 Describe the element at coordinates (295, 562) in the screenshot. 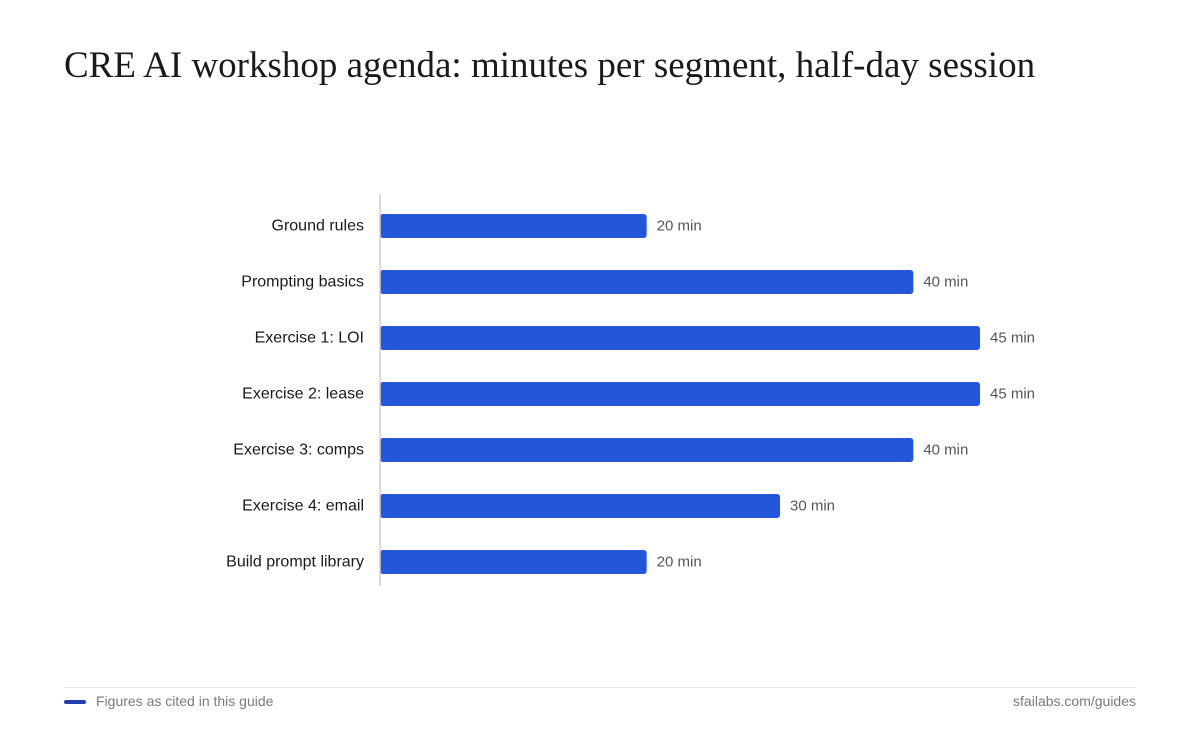

I see `category-label: Build prompt library` at that location.